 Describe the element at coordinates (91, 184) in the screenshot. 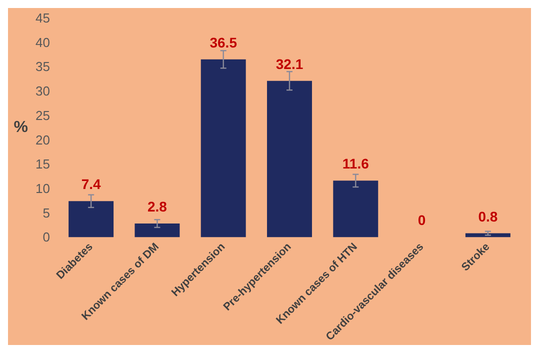

I see `data-label: 7.4` at that location.